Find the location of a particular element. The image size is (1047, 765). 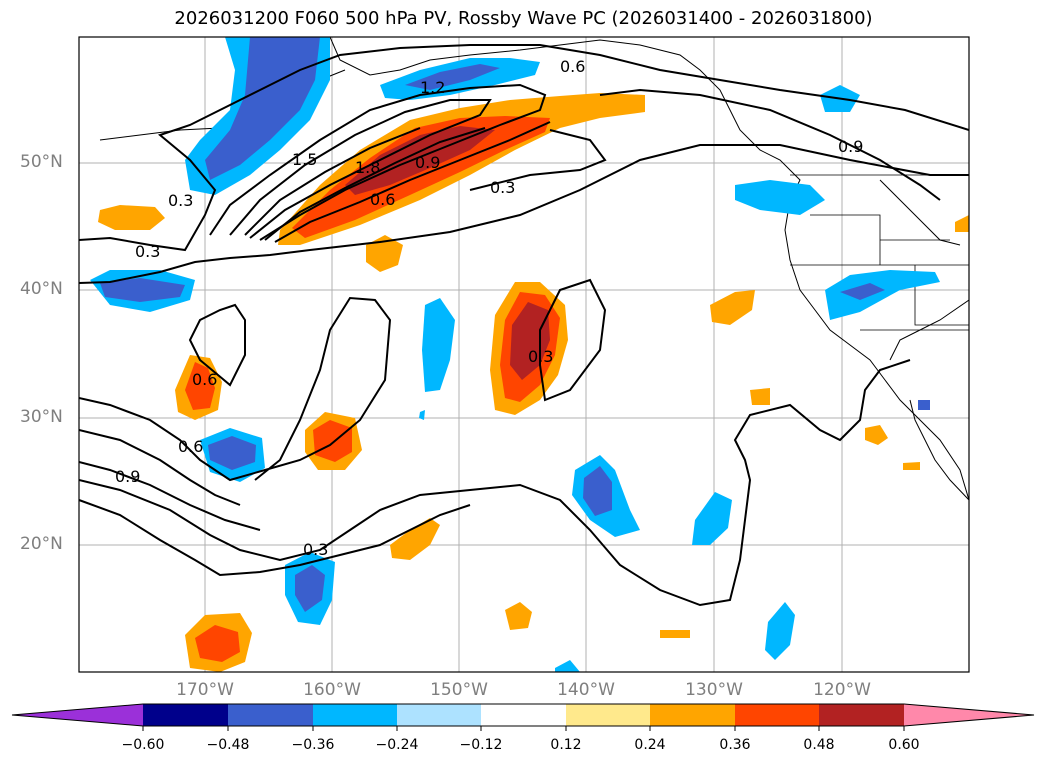

colorbar-tick-label: 0.48 is located at coordinates (819, 745).